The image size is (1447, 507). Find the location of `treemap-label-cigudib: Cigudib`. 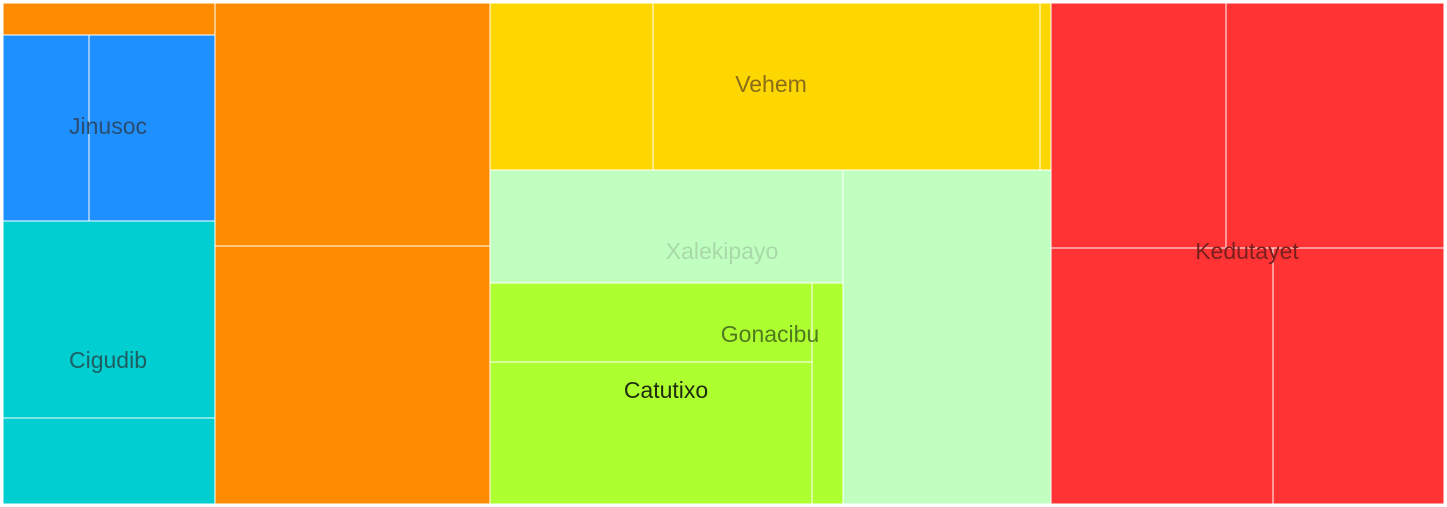

treemap-label-cigudib: Cigudib is located at coordinates (108, 360).